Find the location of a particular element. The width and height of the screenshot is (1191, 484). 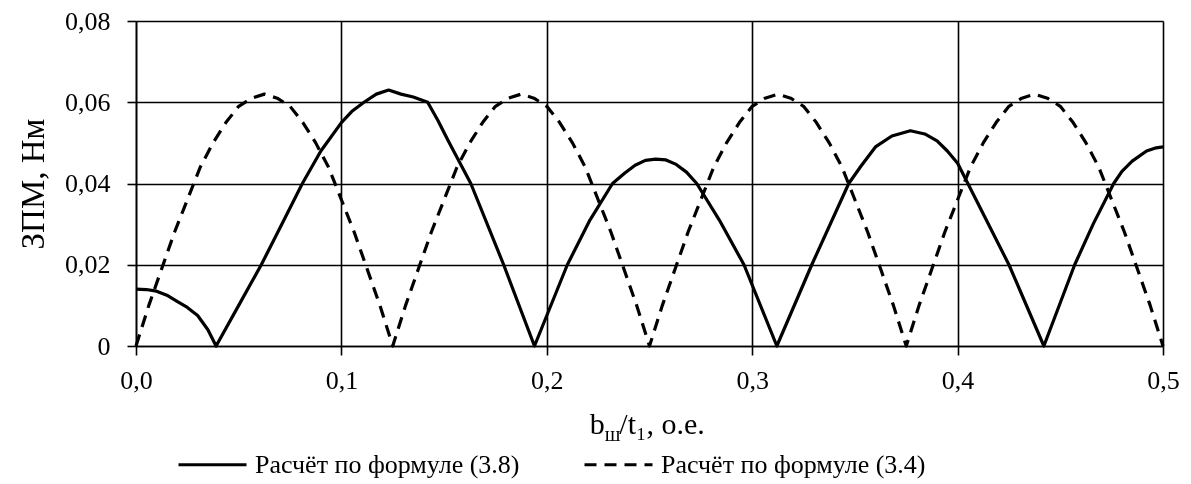

y-tick-label: 0,02 is located at coordinates (88, 265).